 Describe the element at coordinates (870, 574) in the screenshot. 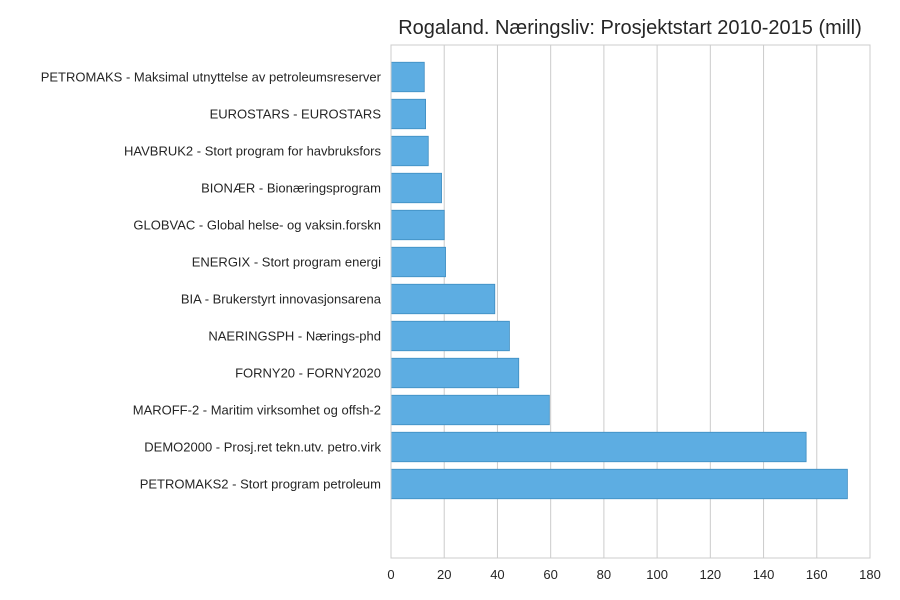

I see `x-tick-label: 180` at that location.